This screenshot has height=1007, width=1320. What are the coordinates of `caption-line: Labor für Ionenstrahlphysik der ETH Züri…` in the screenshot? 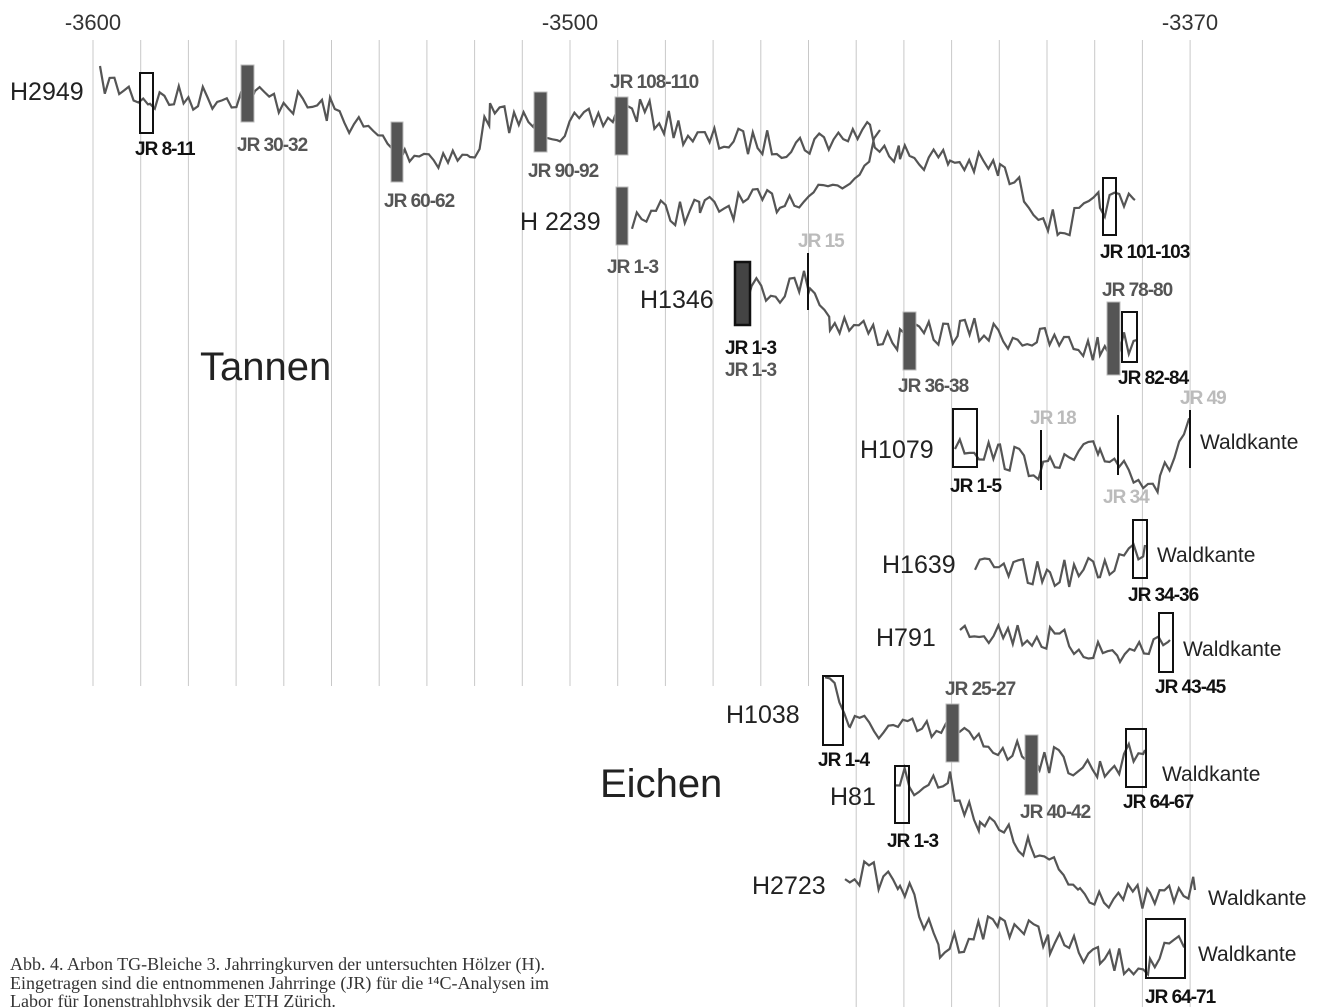 It's located at (173, 999).